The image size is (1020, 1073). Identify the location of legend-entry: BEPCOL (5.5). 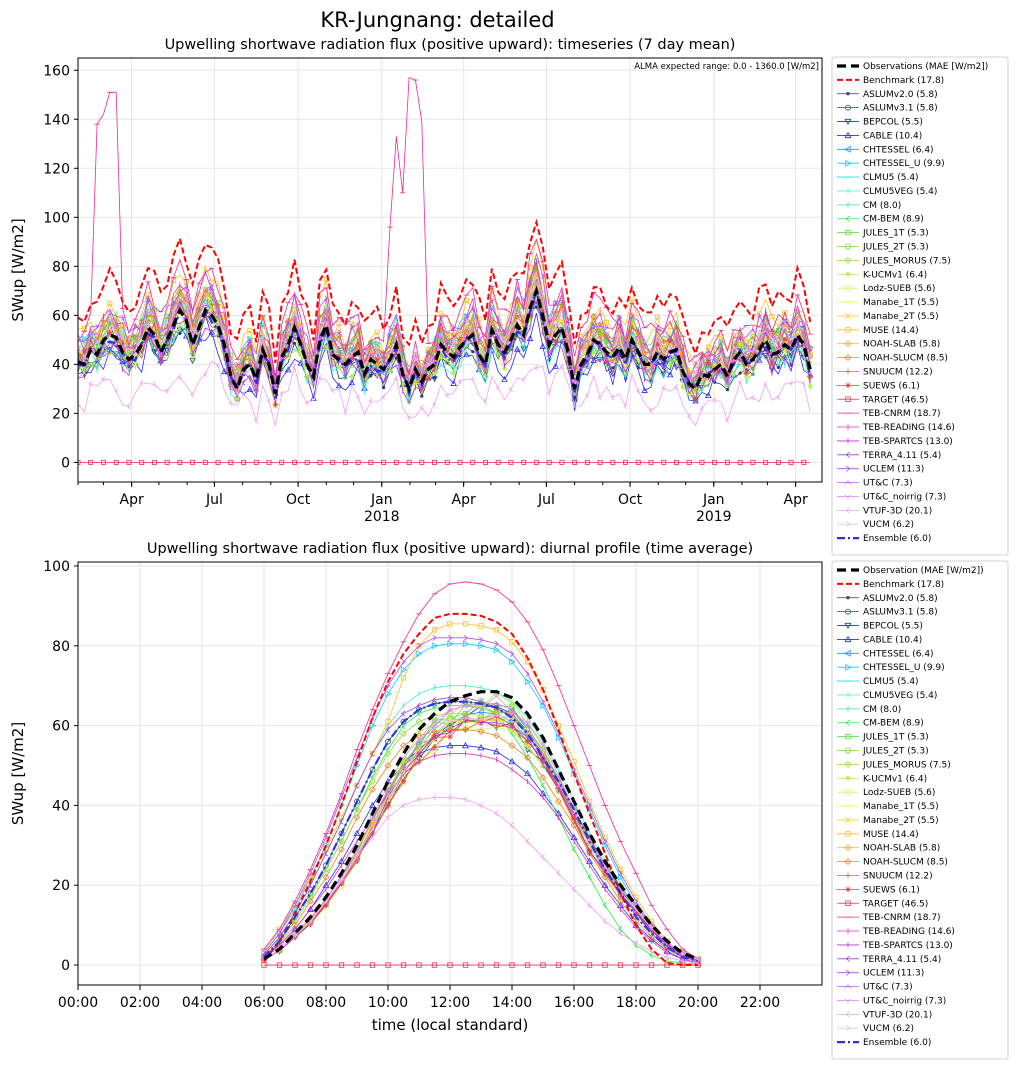
(880, 123).